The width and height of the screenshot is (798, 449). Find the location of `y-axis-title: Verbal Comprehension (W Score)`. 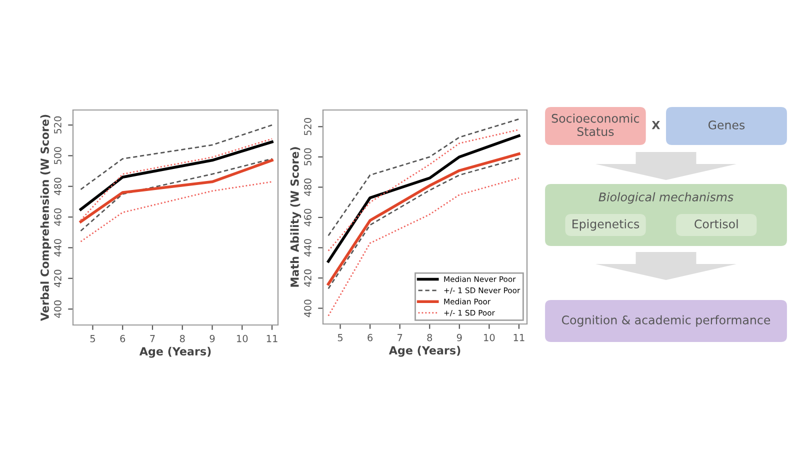

y-axis-title: Verbal Comprehension (W Score) is located at coordinates (46, 218).